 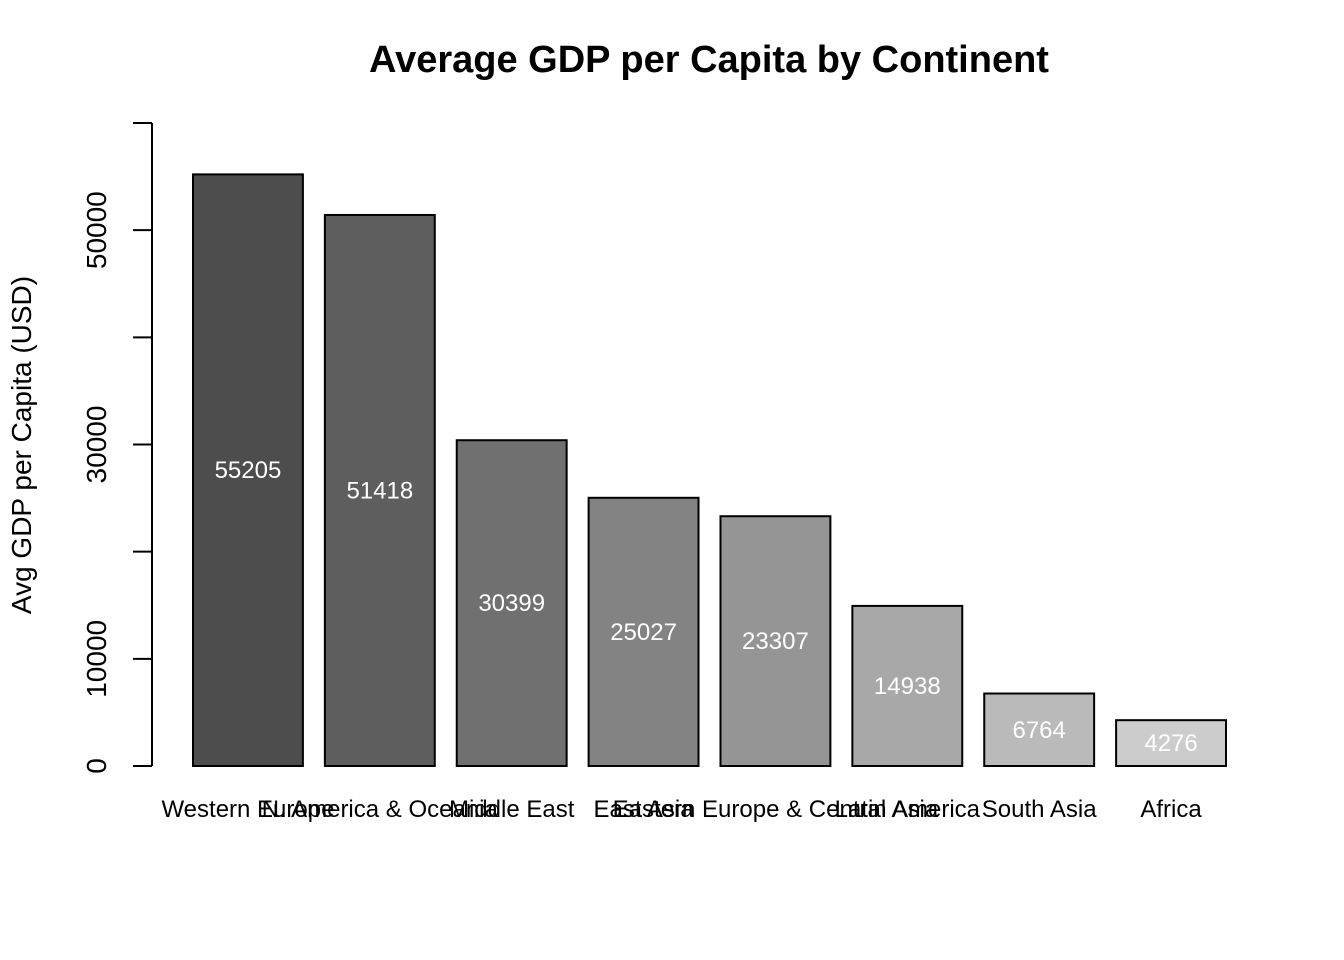 What do you see at coordinates (96, 766) in the screenshot?
I see `y-tick-label: 0` at bounding box center [96, 766].